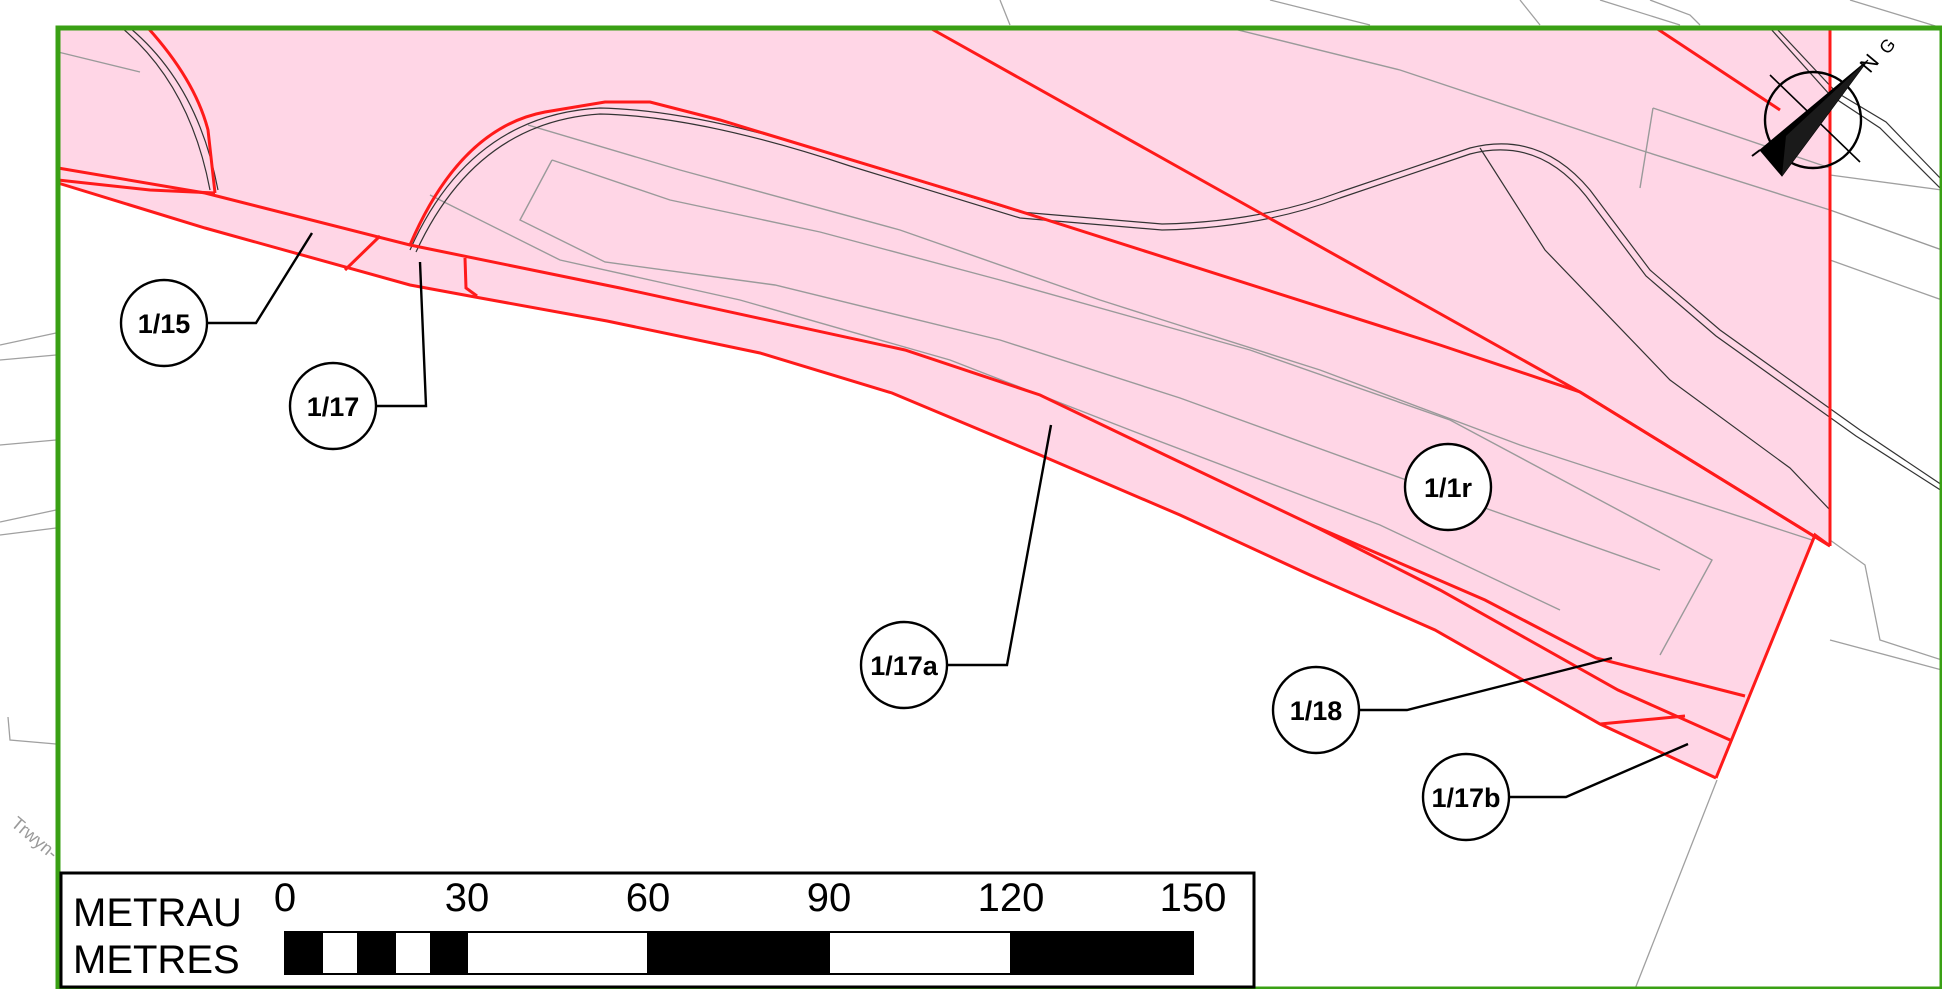 The image size is (1942, 989). I want to click on scale-tick-30: 30, so click(467, 898).